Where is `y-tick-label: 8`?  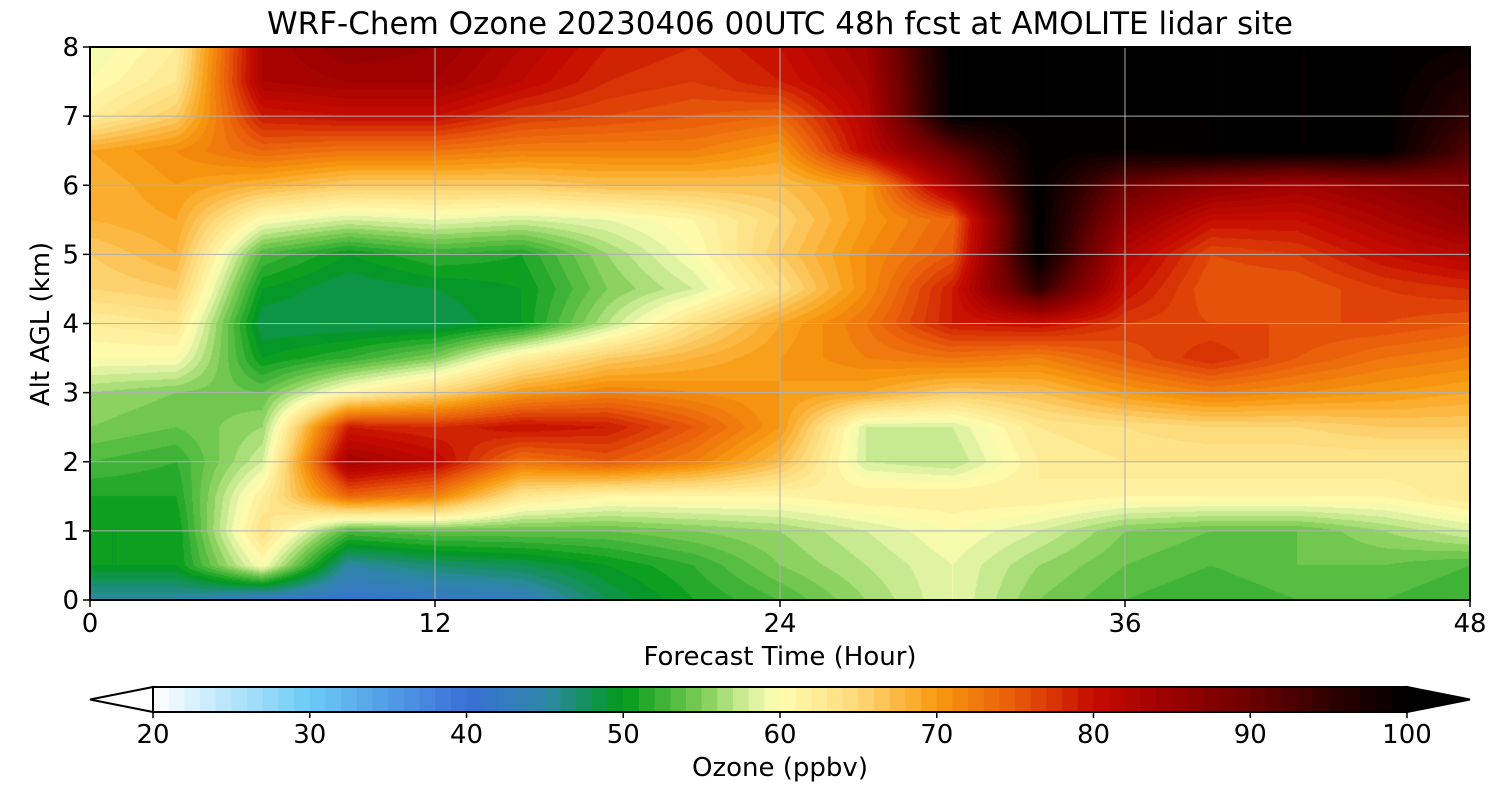
y-tick-label: 8 is located at coordinates (70, 48).